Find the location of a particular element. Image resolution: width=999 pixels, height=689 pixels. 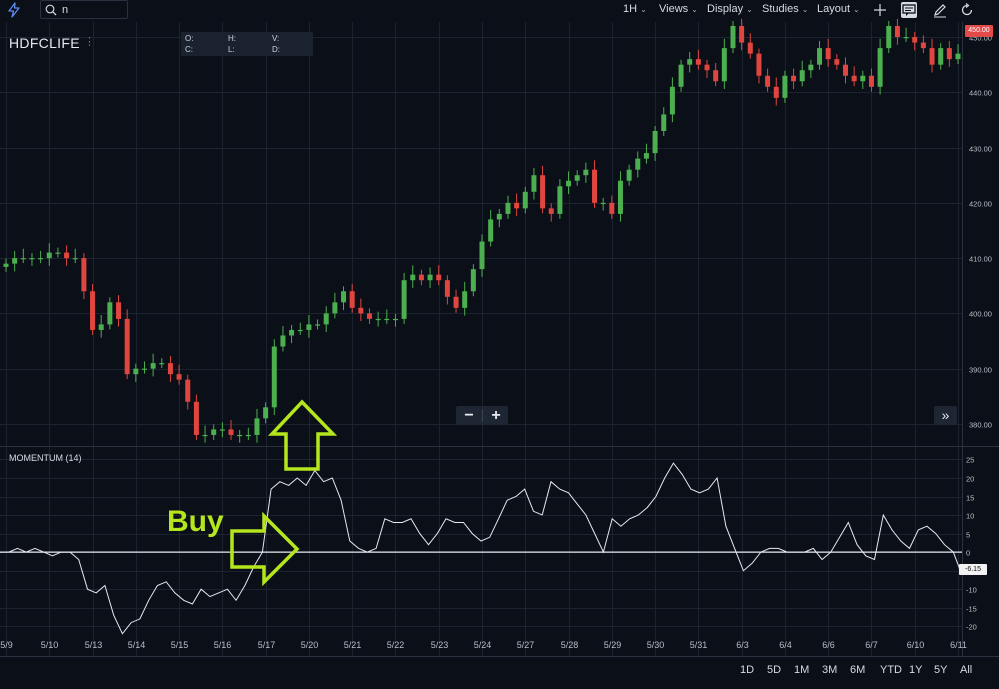

x-tick-label: 5/29 is located at coordinates (613, 645).